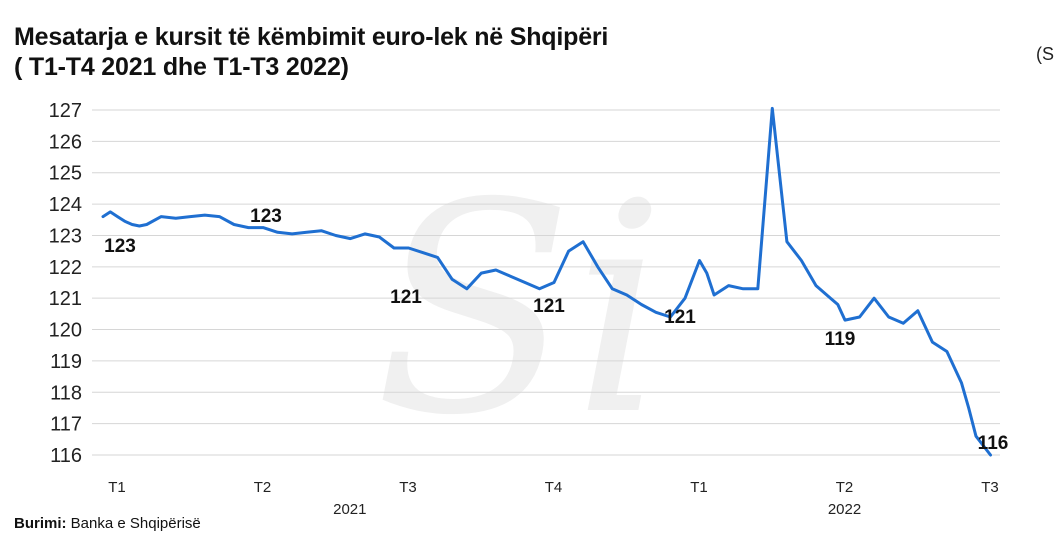 This screenshot has width=1054, height=550. What do you see at coordinates (993, 443) in the screenshot?
I see `data-label: 116` at bounding box center [993, 443].